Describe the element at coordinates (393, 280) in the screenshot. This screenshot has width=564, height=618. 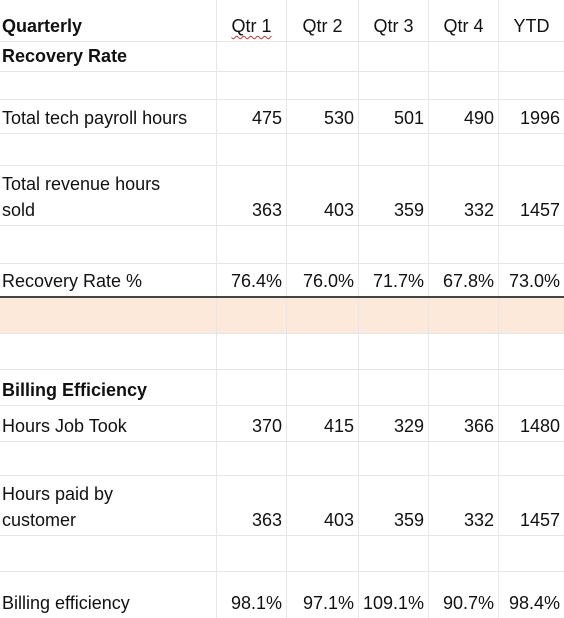
I see `cell-value: 71.7%` at that location.